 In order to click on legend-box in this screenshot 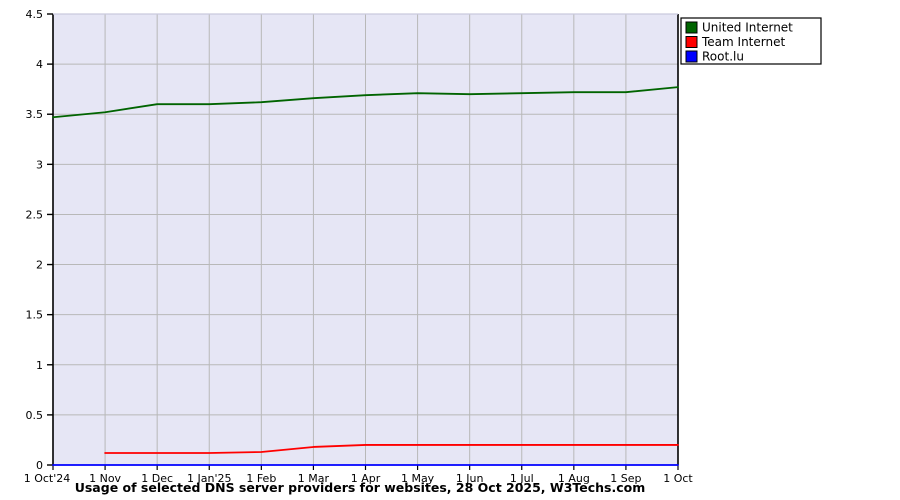, I will do `click(751, 41)`.